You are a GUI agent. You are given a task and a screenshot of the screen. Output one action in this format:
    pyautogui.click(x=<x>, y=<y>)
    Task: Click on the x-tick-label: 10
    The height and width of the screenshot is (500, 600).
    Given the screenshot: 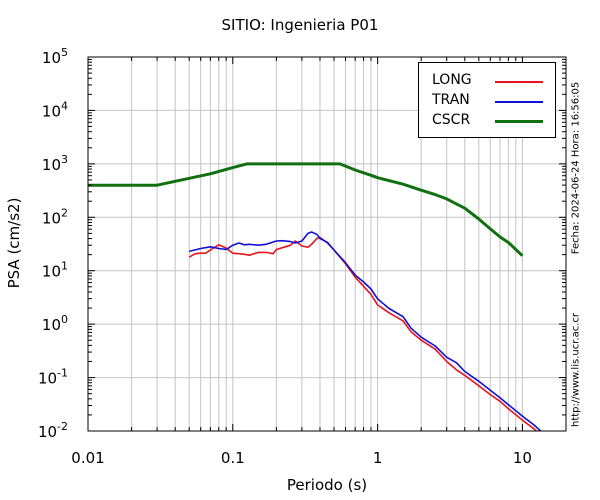 What is the action you would take?
    pyautogui.click(x=522, y=458)
    